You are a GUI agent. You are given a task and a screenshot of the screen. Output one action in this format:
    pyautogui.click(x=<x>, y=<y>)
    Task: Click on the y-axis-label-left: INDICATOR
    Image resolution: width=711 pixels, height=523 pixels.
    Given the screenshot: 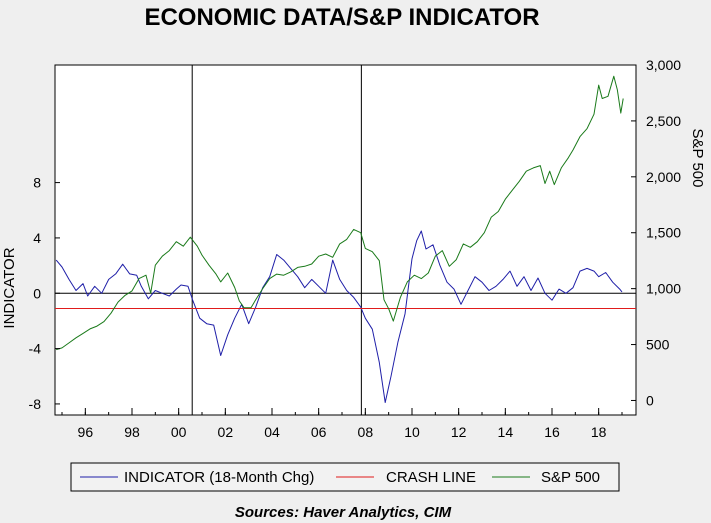 What is the action you would take?
    pyautogui.click(x=9, y=287)
    